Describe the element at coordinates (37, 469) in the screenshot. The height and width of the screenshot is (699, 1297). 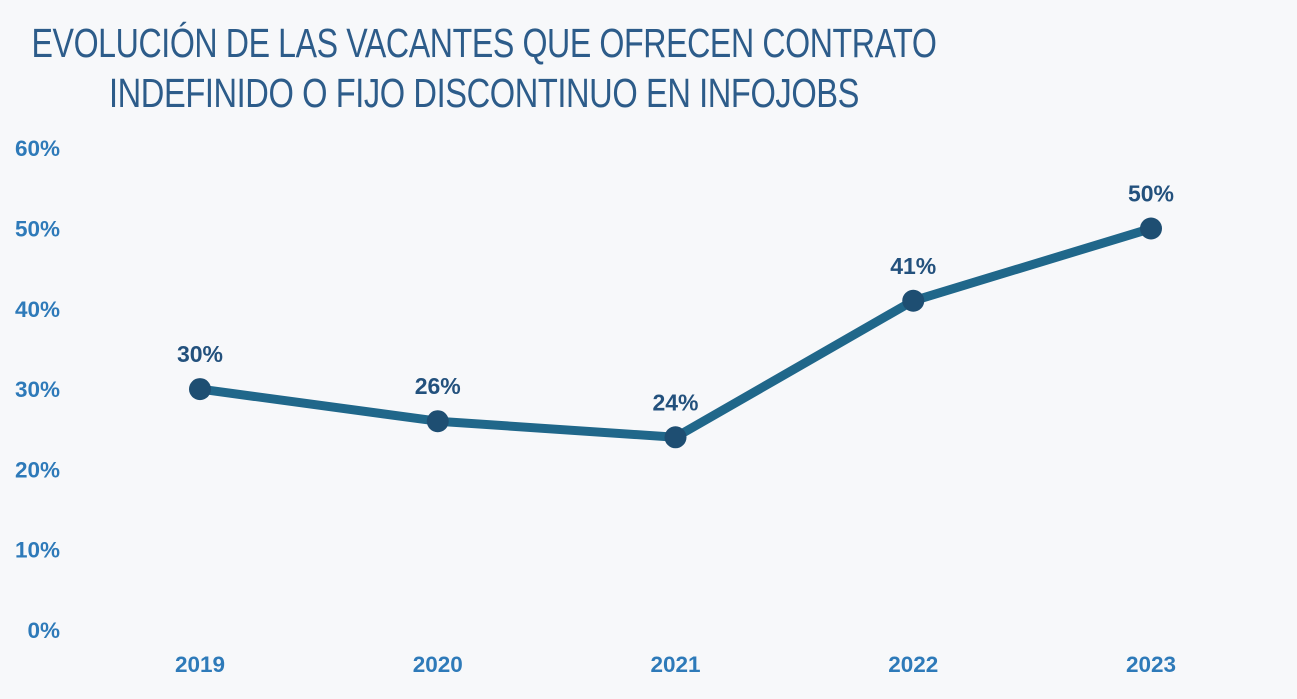
I see `y-axis-tick-label: 20%` at that location.